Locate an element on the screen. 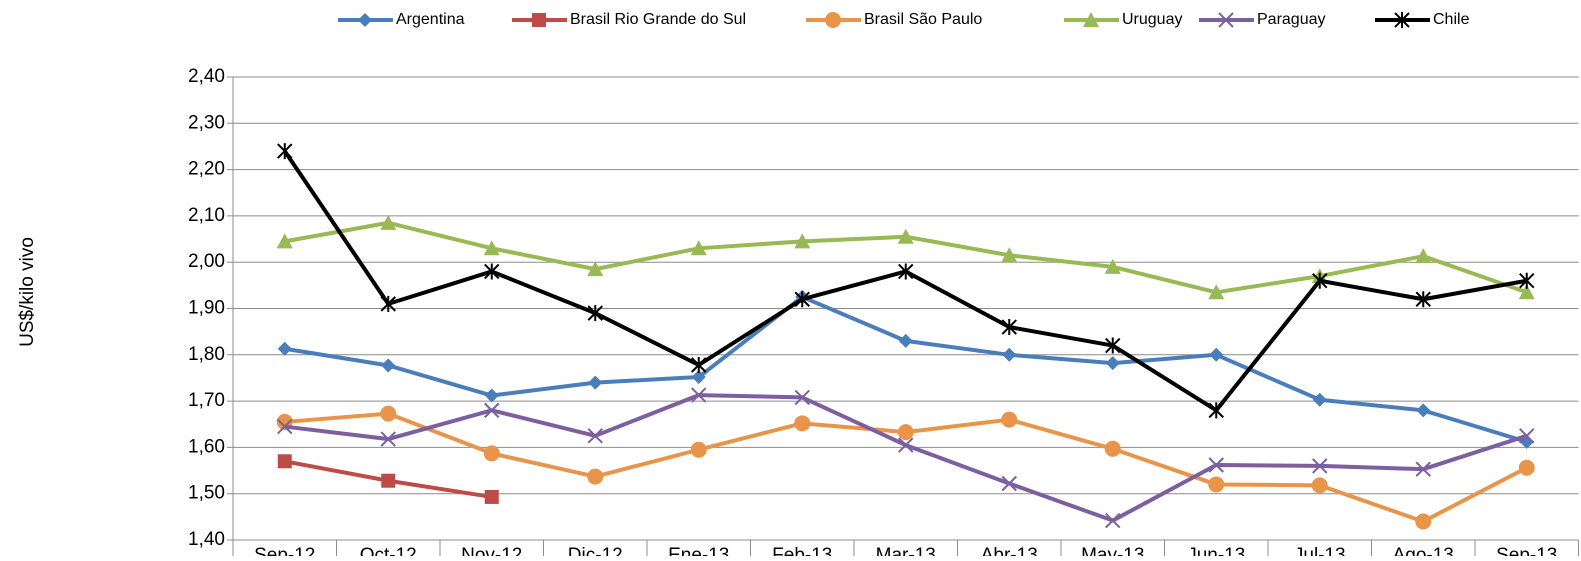  x-tick-label: Nov-12 is located at coordinates (491, 550).